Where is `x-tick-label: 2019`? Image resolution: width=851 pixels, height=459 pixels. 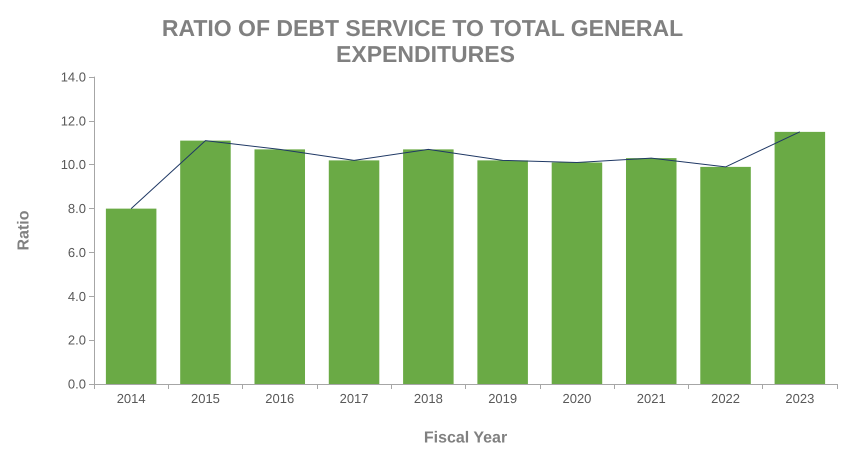
x-tick-label: 2019 is located at coordinates (503, 398).